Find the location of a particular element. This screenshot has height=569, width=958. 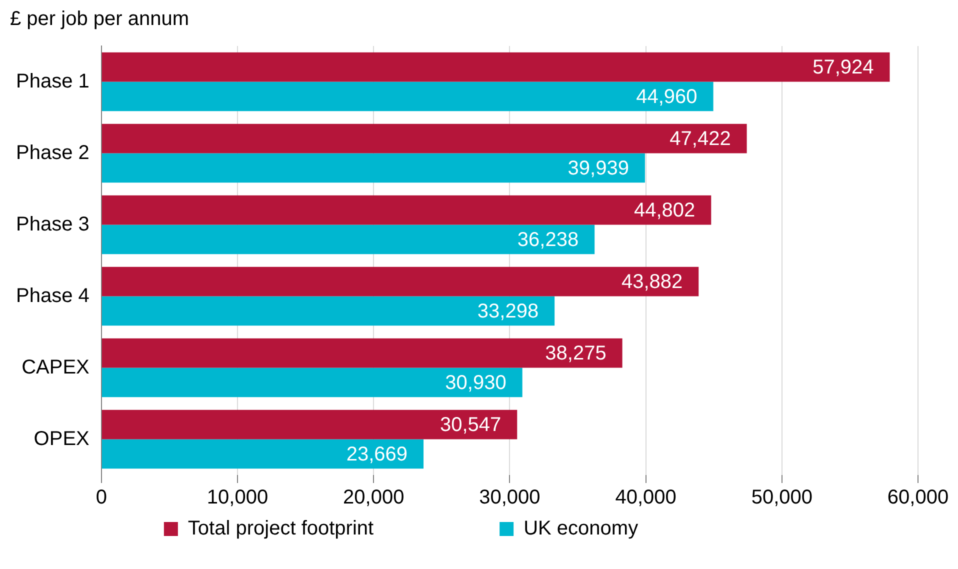

x-tick-label: 50,000 is located at coordinates (781, 497).